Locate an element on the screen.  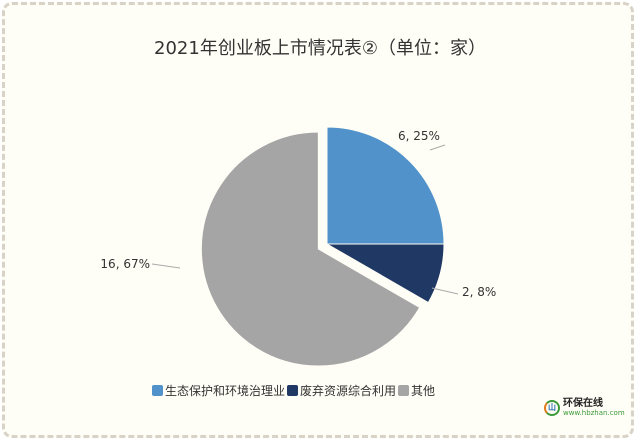
watermark-logo: 山 环保在线 www.hbzhan.com is located at coordinates (584, 408).